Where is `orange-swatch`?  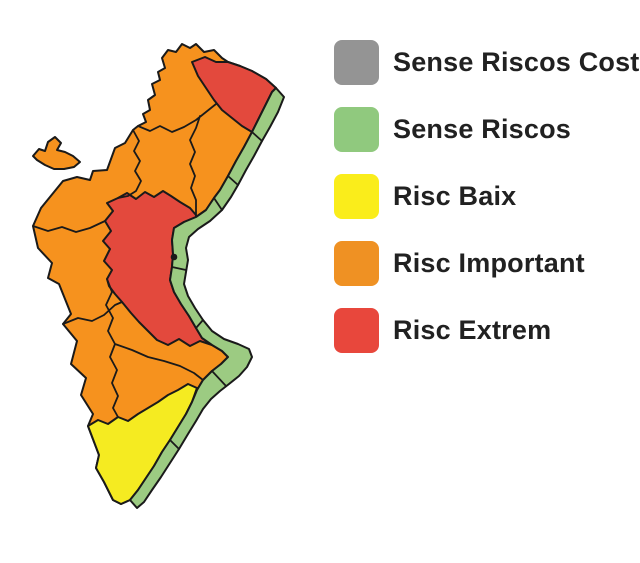
orange-swatch is located at coordinates (356, 263).